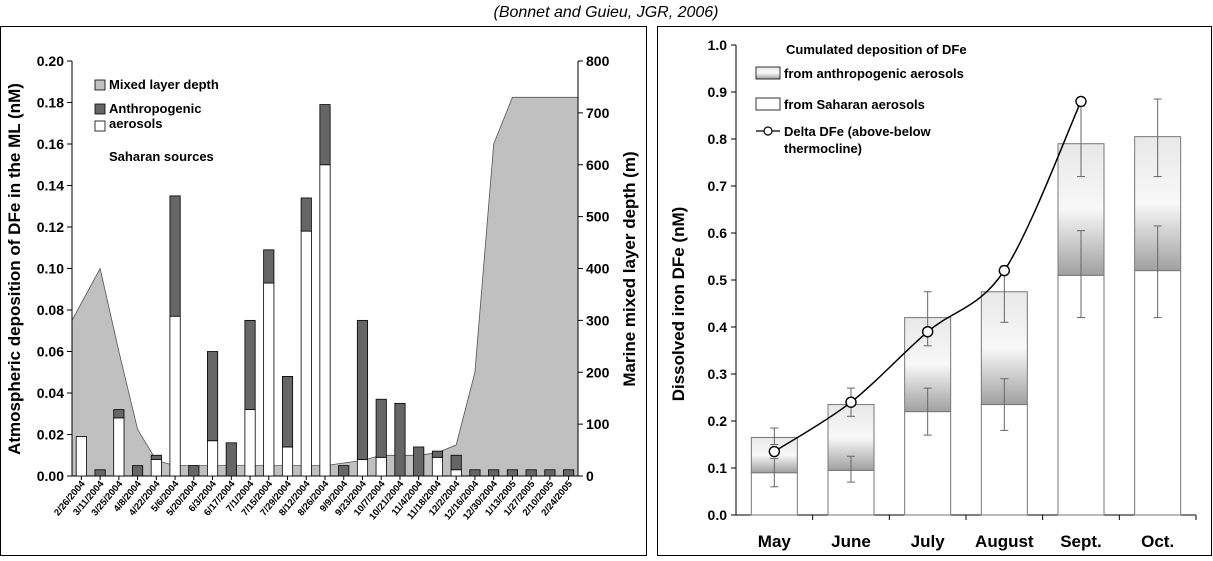 The width and height of the screenshot is (1213, 561). I want to click on left-secondary-y-axis-label: Marine mixed layer depth (m), so click(629, 268).